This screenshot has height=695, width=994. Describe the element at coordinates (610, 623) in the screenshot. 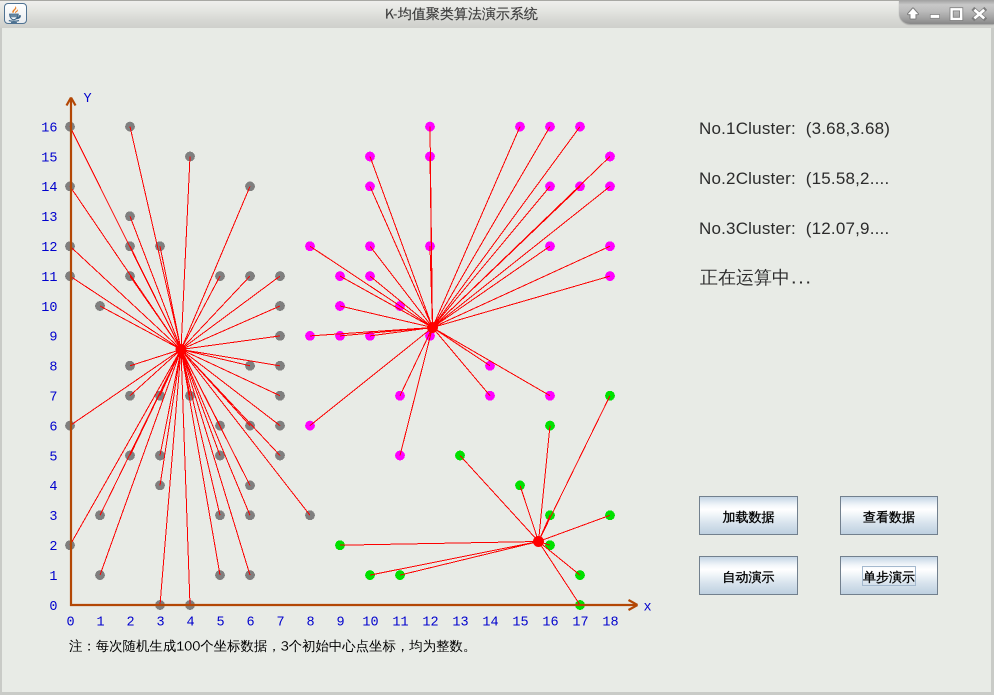

I see `svg-text: 18` at that location.